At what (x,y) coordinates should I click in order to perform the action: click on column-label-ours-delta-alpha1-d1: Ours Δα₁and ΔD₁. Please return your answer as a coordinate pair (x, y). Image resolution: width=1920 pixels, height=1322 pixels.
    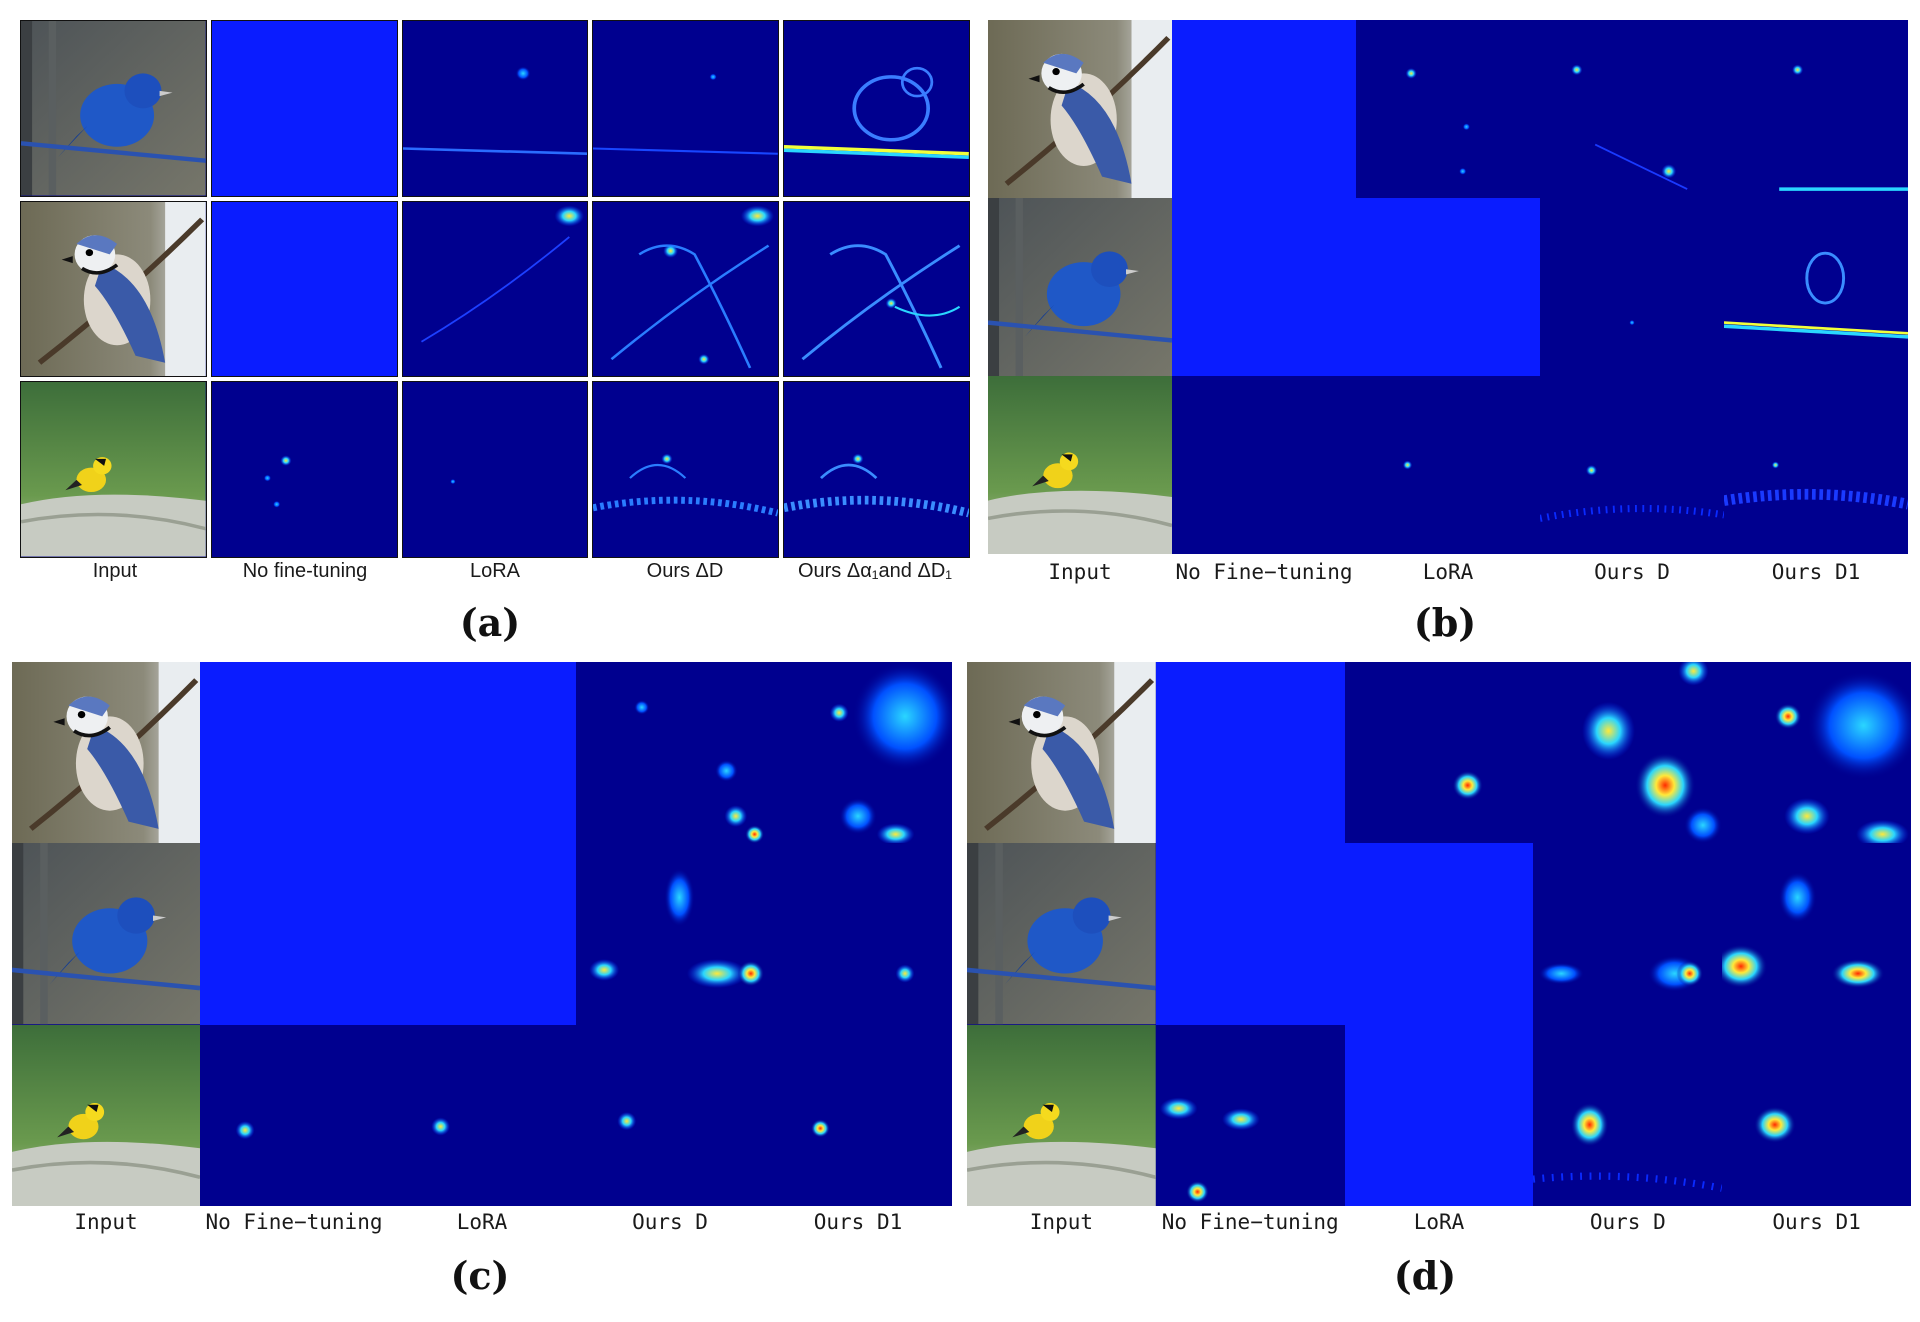
    Looking at the image, I should click on (875, 571).